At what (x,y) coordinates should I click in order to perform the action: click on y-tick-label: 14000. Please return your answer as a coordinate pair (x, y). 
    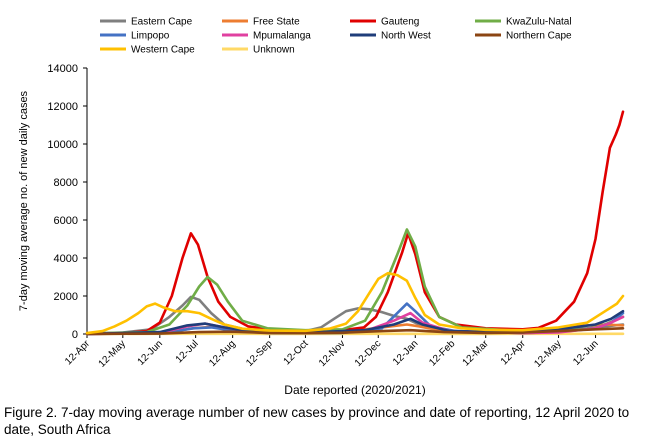
    Looking at the image, I should click on (62, 69).